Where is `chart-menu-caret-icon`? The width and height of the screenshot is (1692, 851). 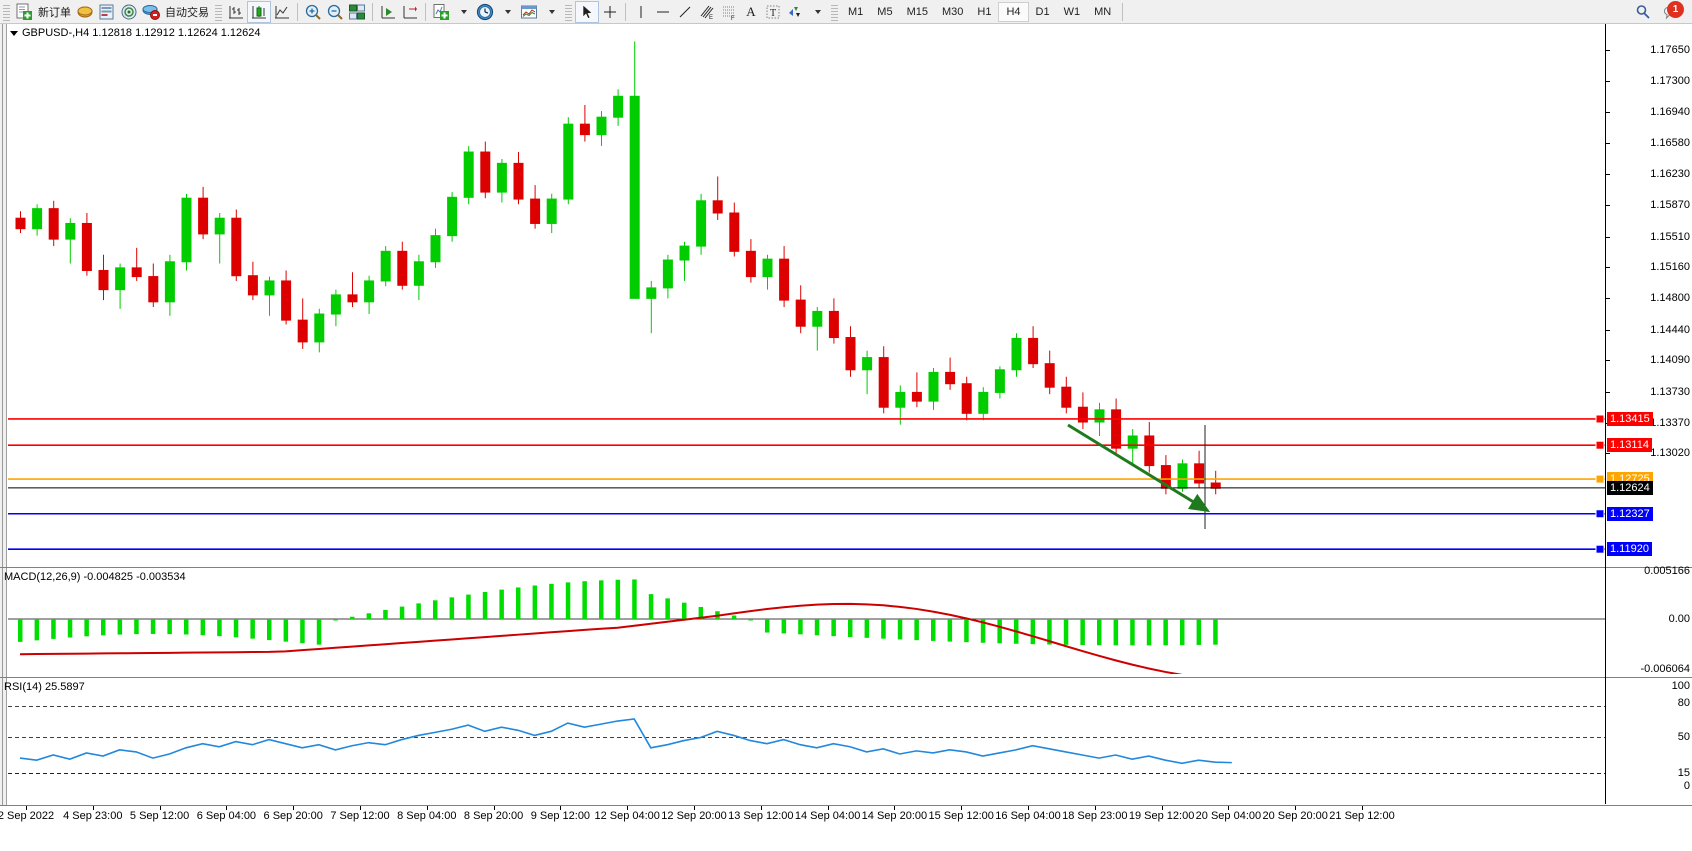 chart-menu-caret-icon is located at coordinates (14, 33).